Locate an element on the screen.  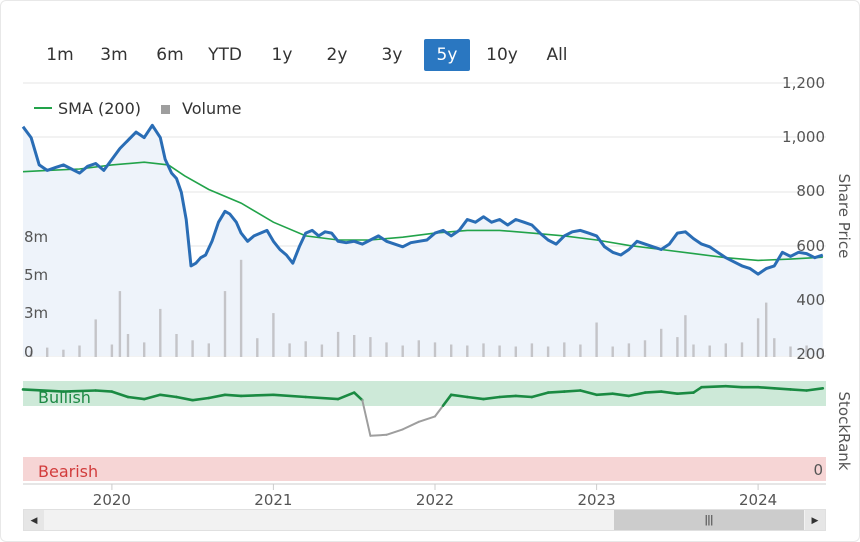
stockrank-tick-label: 0 is located at coordinates (818, 470).